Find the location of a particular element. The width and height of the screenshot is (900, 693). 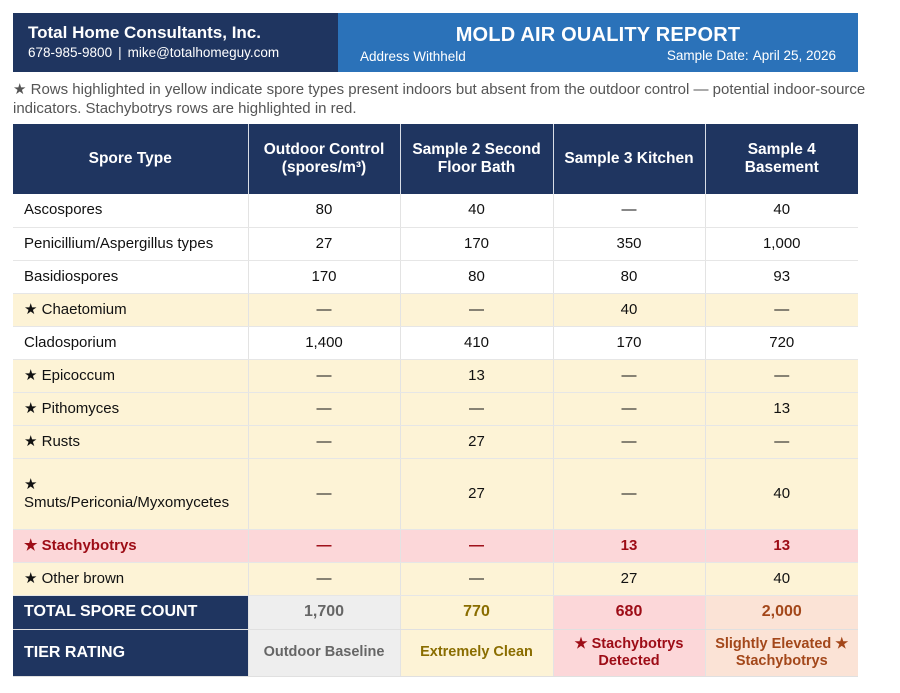

total-value: 680 is located at coordinates (629, 612).